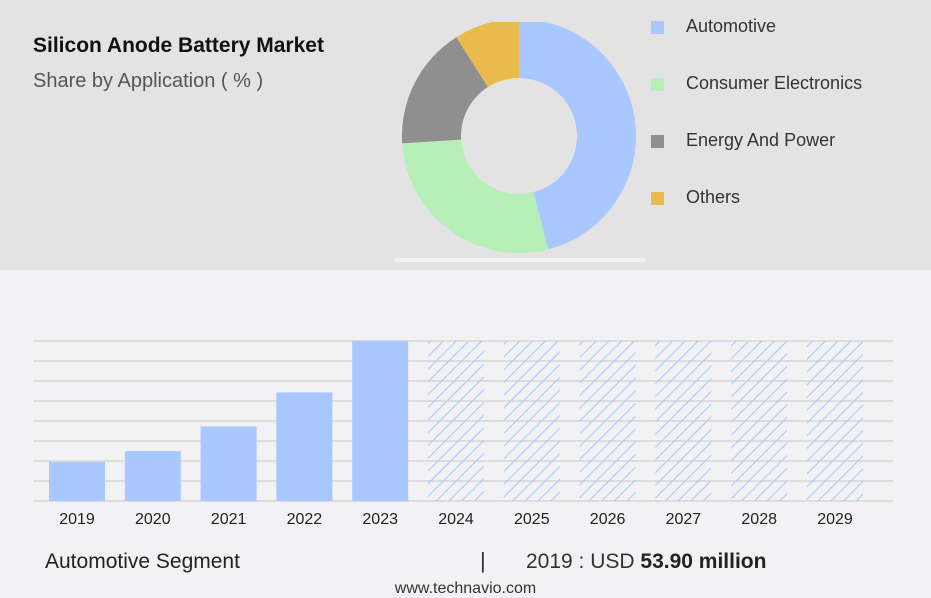 The width and height of the screenshot is (931, 598). Describe the element at coordinates (148, 81) in the screenshot. I see `chart-subtitle: Share by Application ( % )` at that location.